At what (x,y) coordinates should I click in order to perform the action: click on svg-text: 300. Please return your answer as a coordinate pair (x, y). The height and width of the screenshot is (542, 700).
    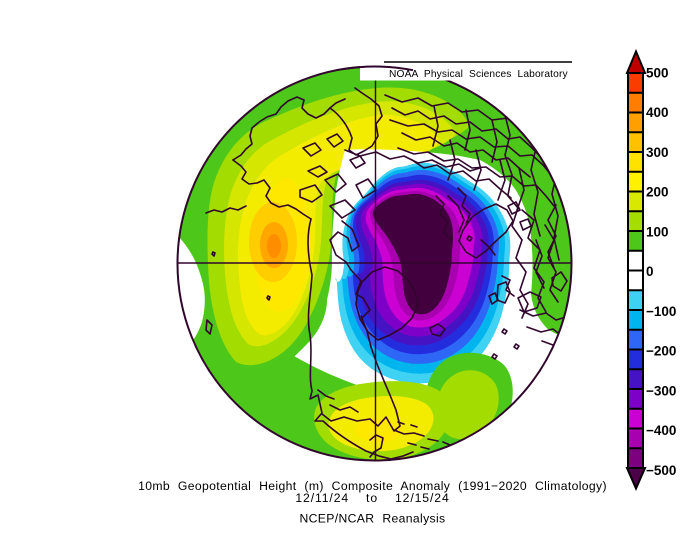
    Looking at the image, I should click on (657, 152).